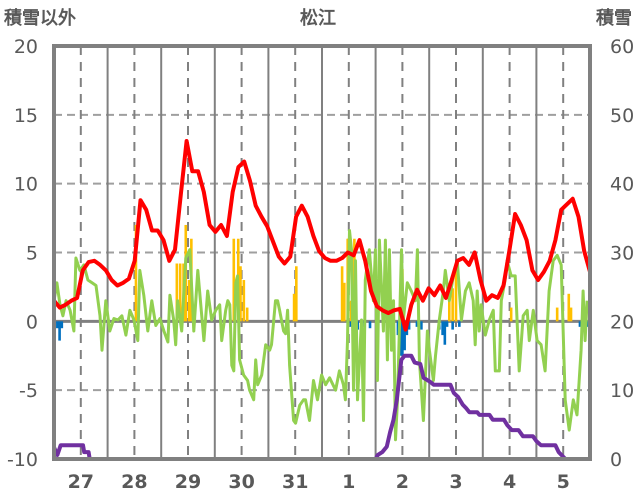  I want to click on left-tick-label: -5, so click(28, 391).